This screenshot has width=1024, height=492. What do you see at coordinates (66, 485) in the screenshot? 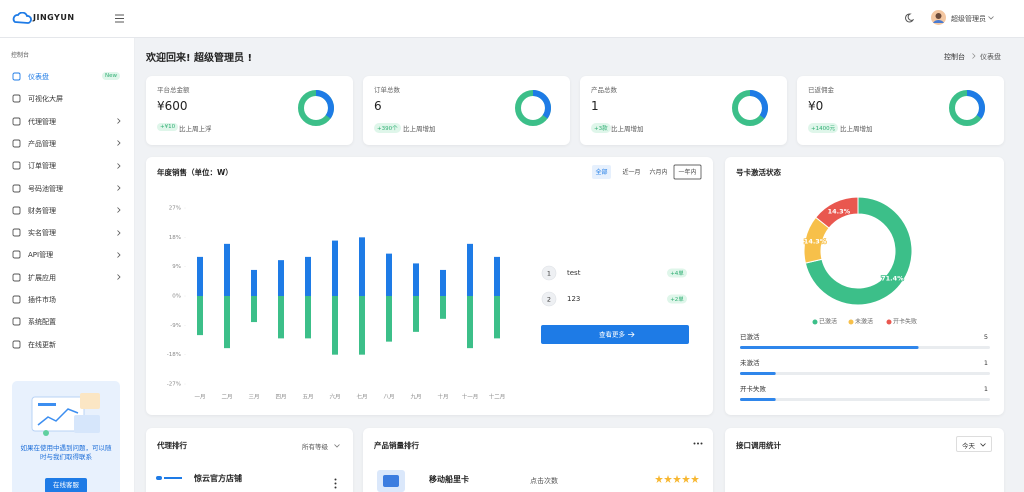
I see `help-button: 在线客服` at bounding box center [66, 485].